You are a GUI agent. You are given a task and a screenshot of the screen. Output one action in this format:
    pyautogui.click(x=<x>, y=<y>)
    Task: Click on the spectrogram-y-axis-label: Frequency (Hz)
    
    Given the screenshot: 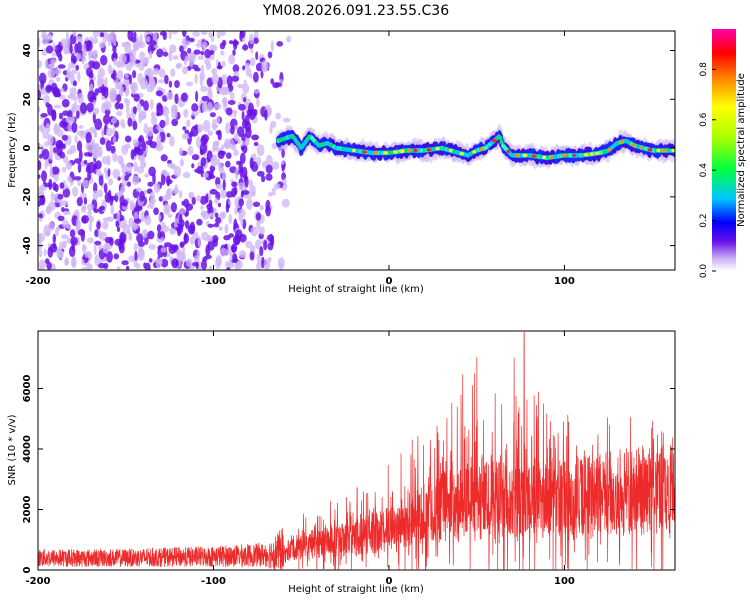 What is the action you would take?
    pyautogui.click(x=12, y=150)
    